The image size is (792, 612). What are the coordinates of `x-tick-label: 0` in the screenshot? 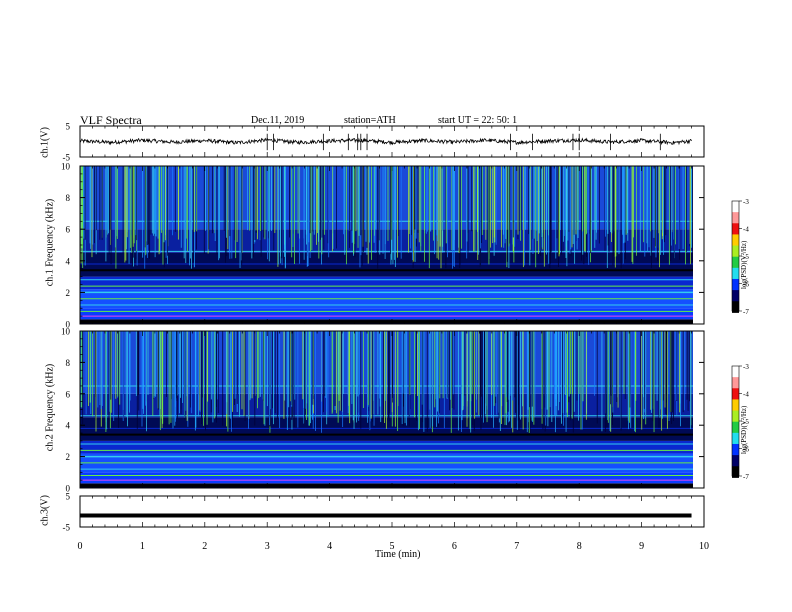 It's located at (80, 546).